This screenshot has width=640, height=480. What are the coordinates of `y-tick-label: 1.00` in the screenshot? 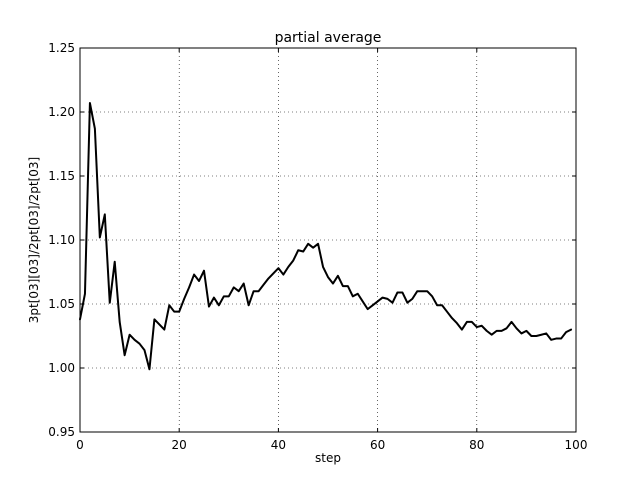 It's located at (61, 368).